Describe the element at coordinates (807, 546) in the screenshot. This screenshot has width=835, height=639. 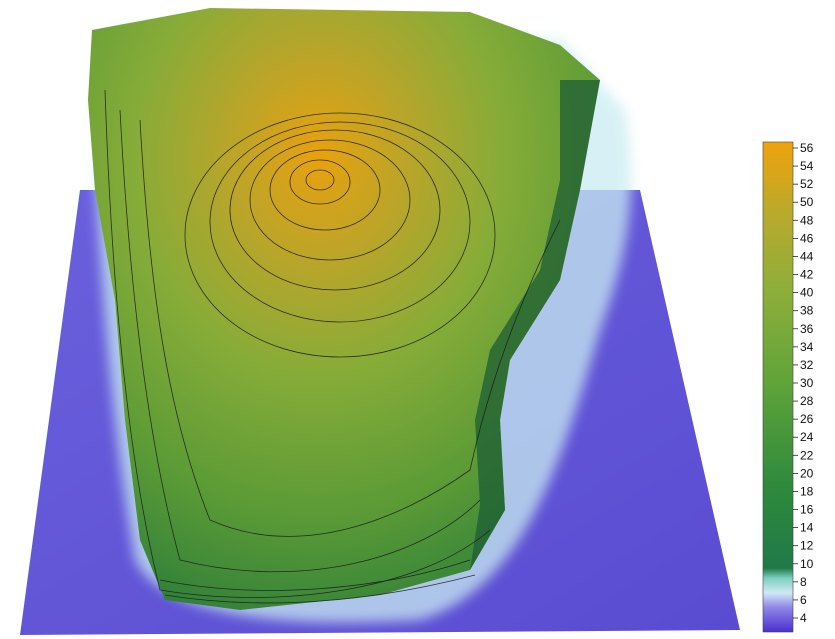
I see `colorbar-tick-label: 12` at that location.